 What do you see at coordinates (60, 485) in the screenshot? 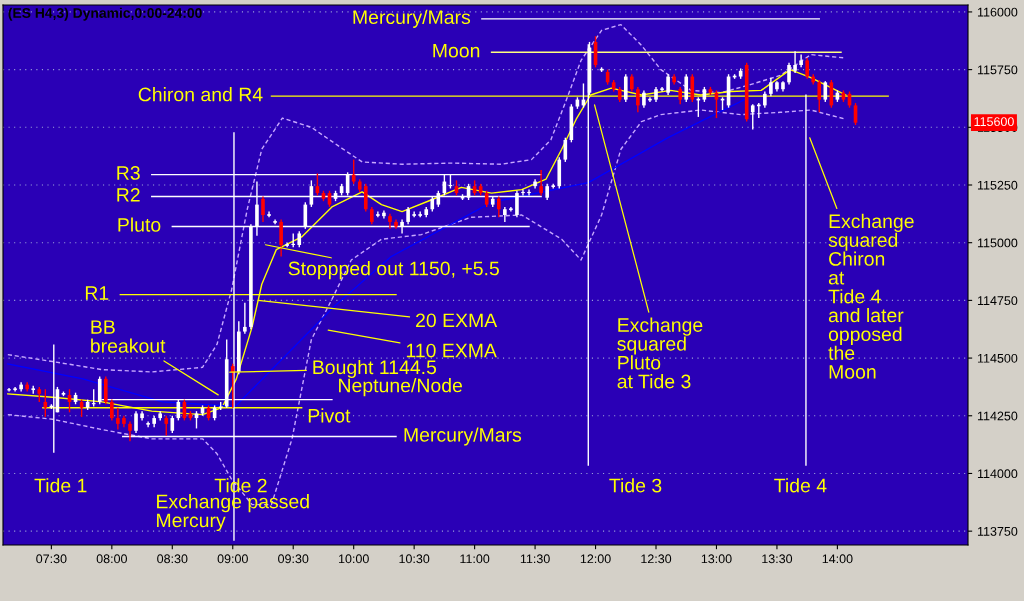
I see `ref-line-label: Tide 1` at bounding box center [60, 485].